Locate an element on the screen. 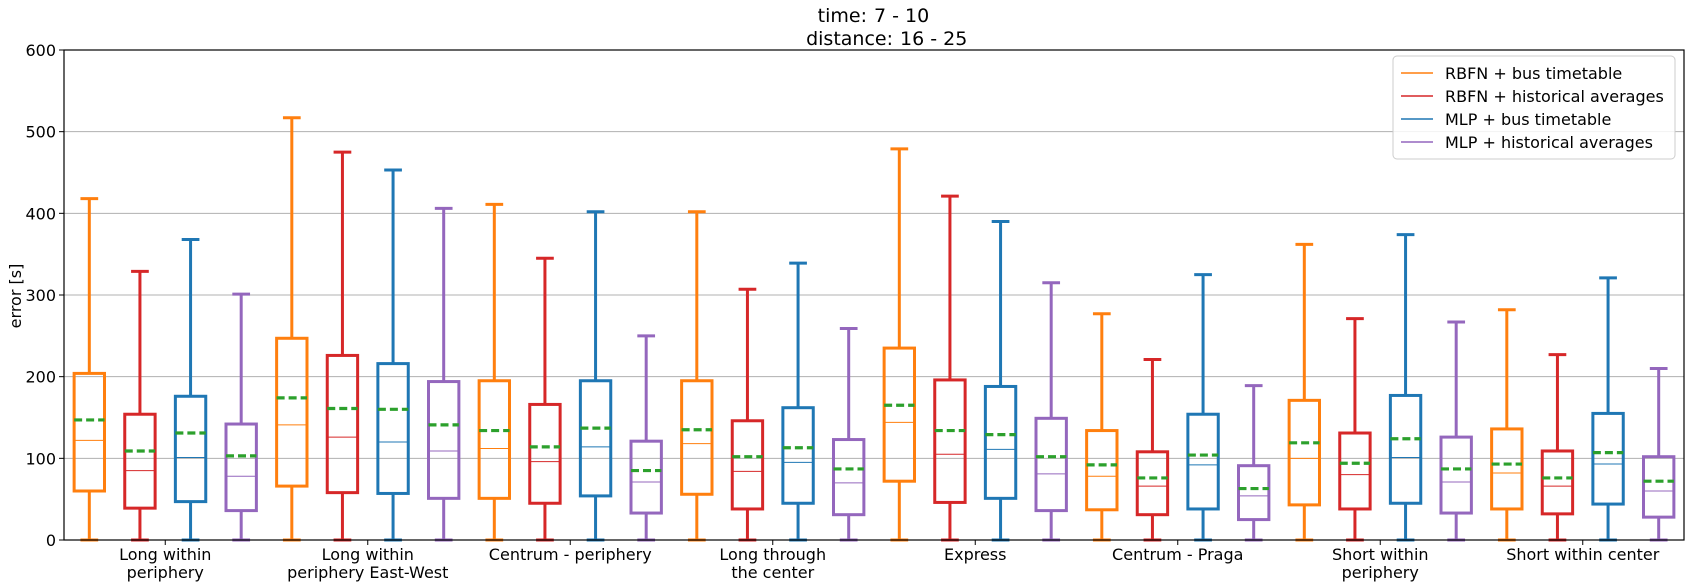 The height and width of the screenshot is (587, 1689). y-tick-label: 0 is located at coordinates (51, 540).